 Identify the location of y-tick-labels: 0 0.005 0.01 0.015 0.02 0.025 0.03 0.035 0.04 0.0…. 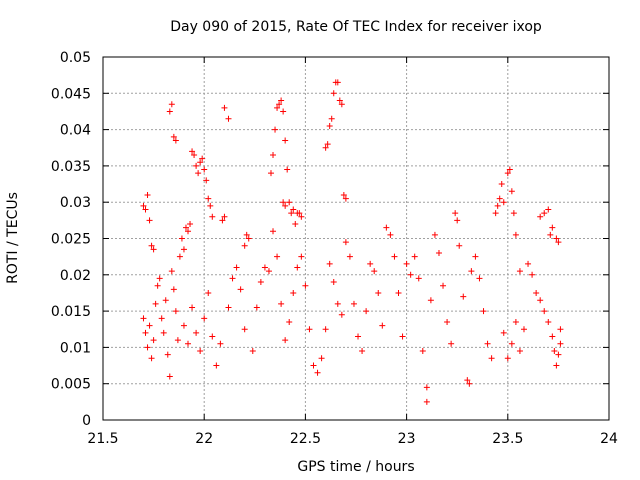
(71, 239).